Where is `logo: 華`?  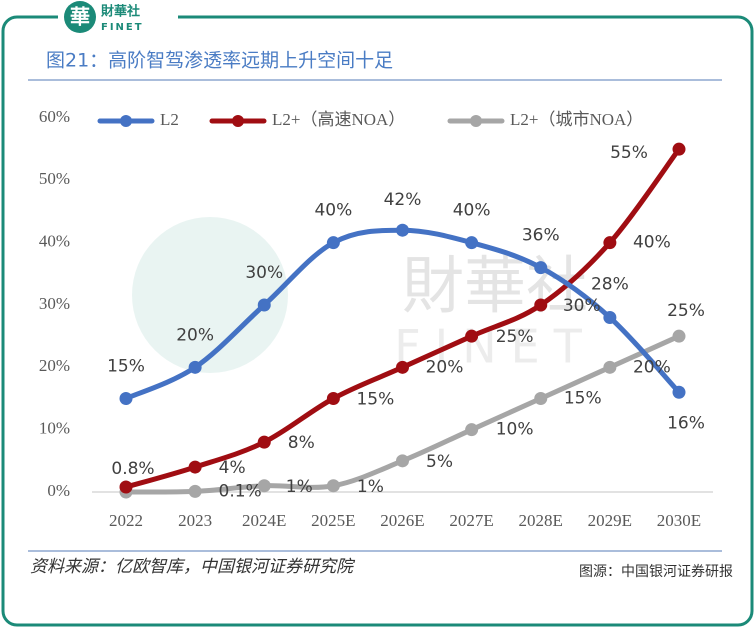 logo: 華 is located at coordinates (80, 17).